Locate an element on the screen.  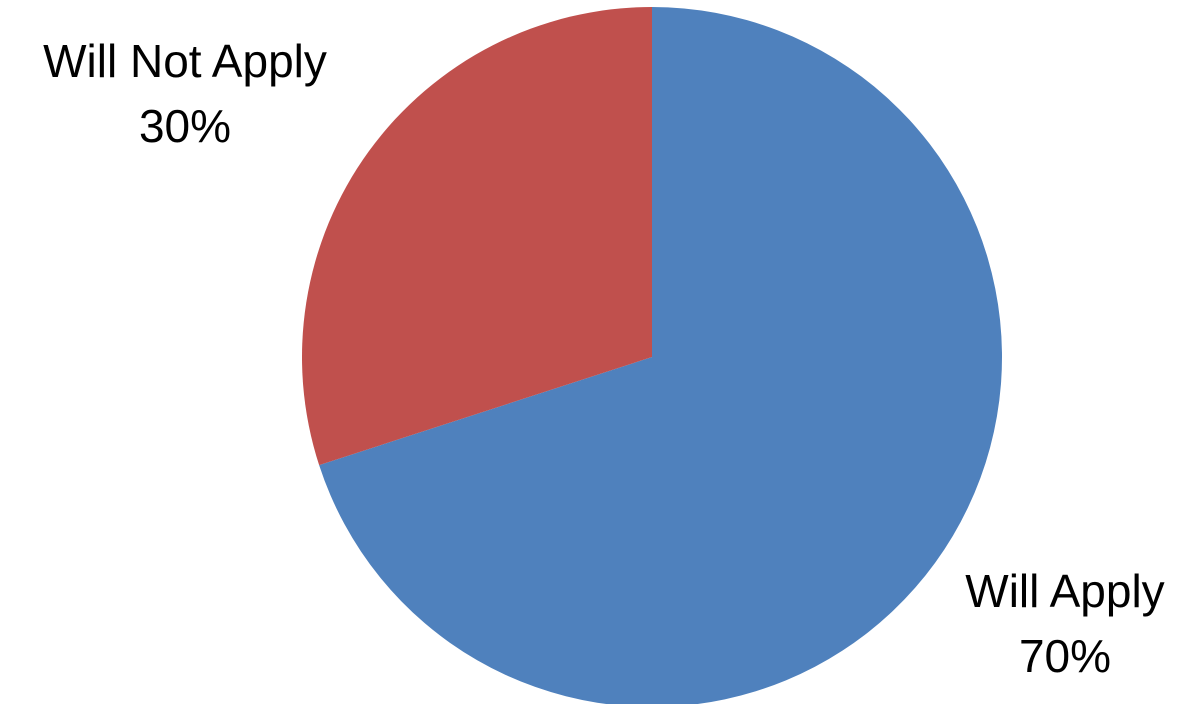
slice-label: Will Not Apply is located at coordinates (185, 61).